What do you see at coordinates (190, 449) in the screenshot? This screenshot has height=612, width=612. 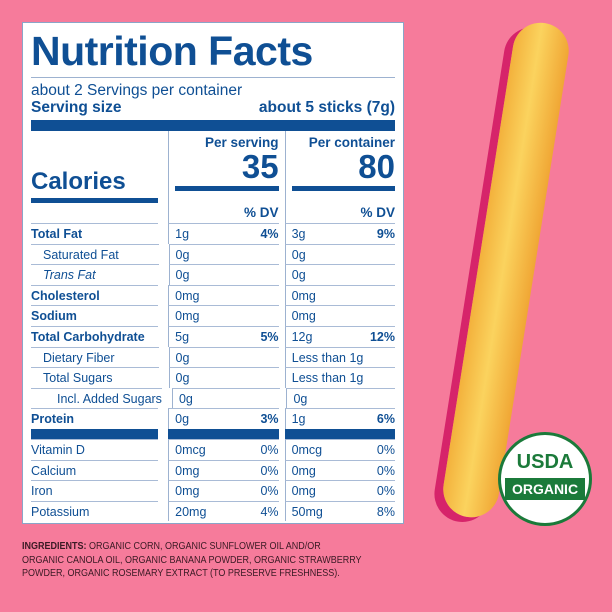 I see `per-serving-amount: 0mcg` at bounding box center [190, 449].